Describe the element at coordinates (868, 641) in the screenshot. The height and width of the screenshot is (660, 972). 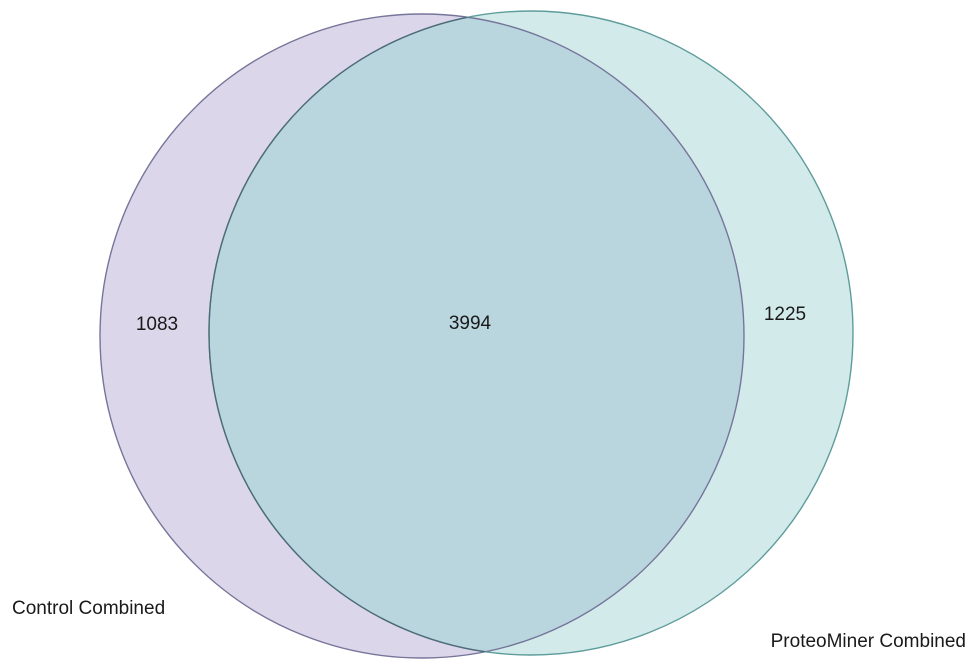
I see `right-set-label: ProteoMiner Combined` at that location.